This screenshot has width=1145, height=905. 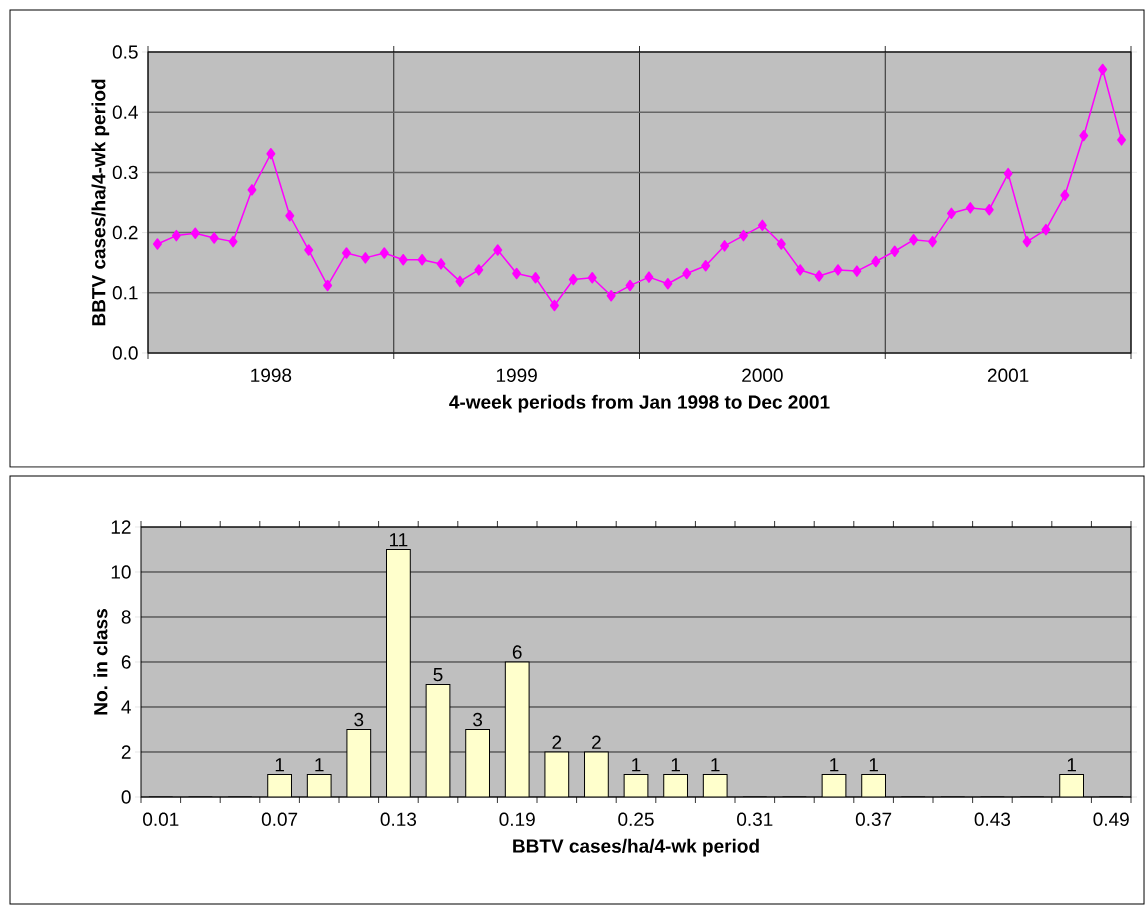 What do you see at coordinates (126, 617) in the screenshot?
I see `y-tick-label: 8` at bounding box center [126, 617].